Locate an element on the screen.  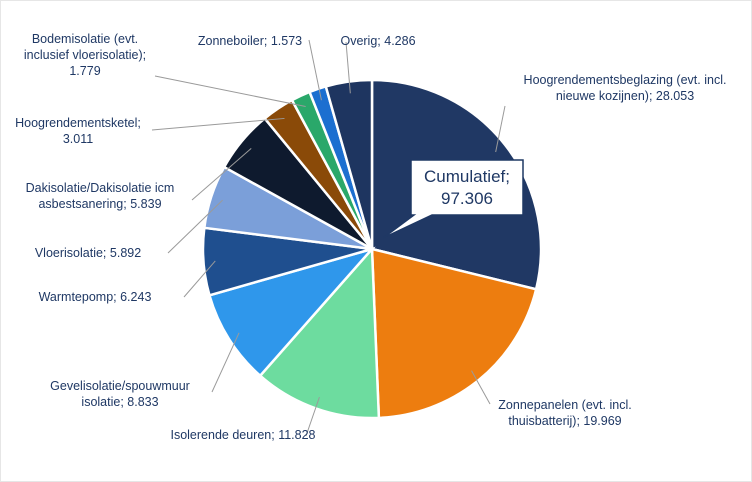
slice-value: 1.779 is located at coordinates (85, 71).